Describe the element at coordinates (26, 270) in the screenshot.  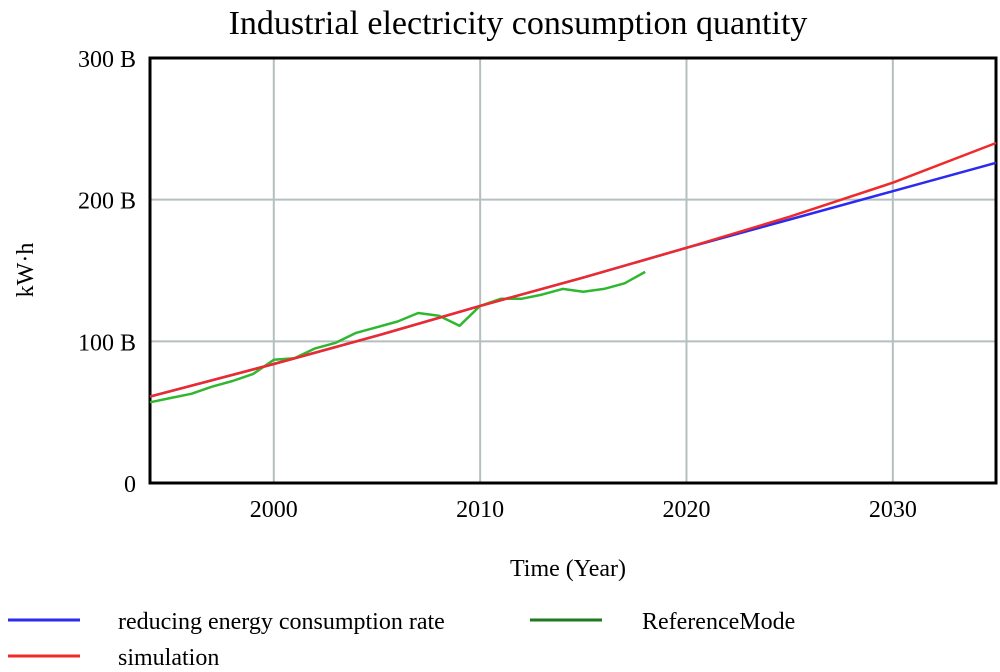
I see `y-axis-label: kW·h` at that location.